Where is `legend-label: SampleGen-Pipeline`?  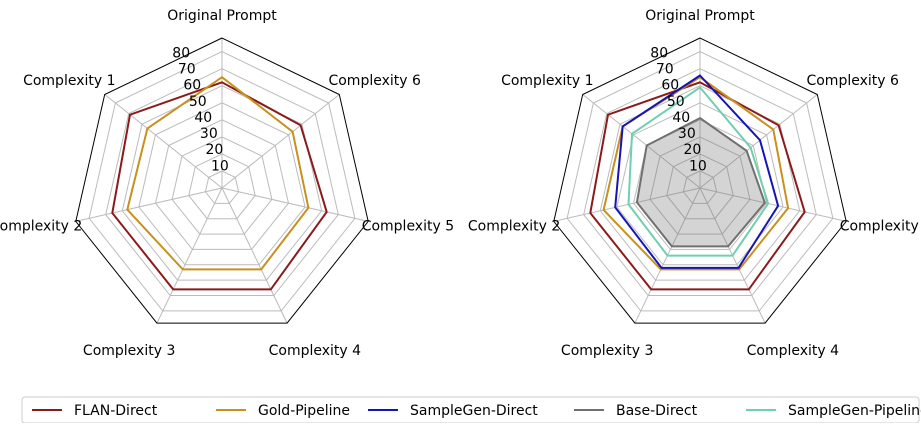 legend-label: SampleGen-Pipeline is located at coordinates (854, 411).